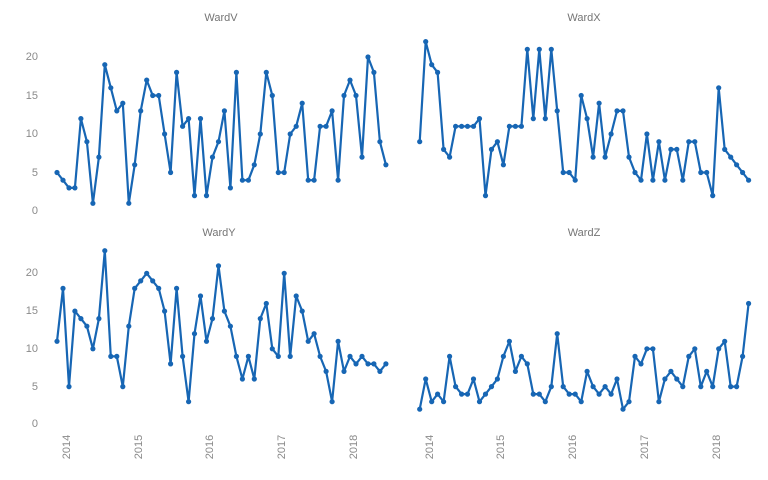 The width and height of the screenshot is (768, 480). What do you see at coordinates (584, 18) in the screenshot?
I see `chart-title-wardx: WardX` at bounding box center [584, 18].